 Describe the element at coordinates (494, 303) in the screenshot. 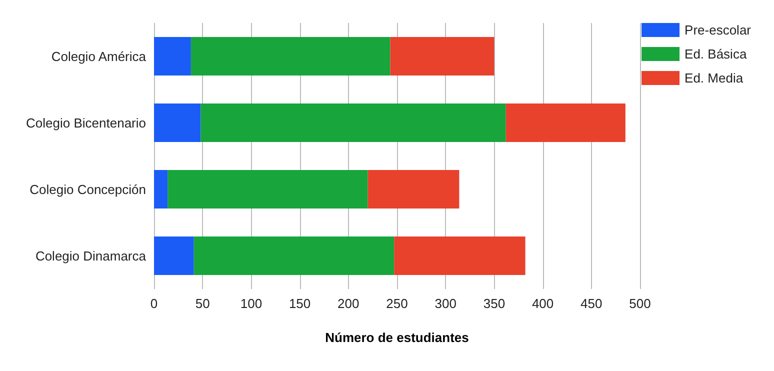

I see `x-tick-label: 350` at that location.